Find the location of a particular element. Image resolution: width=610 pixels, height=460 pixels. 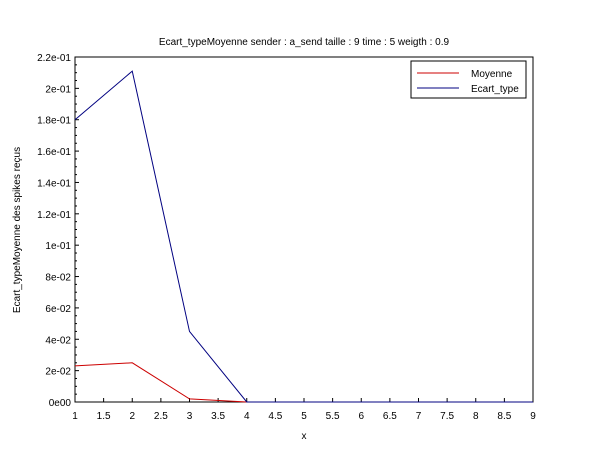

x-tick-label: 2.5 is located at coordinates (161, 416).